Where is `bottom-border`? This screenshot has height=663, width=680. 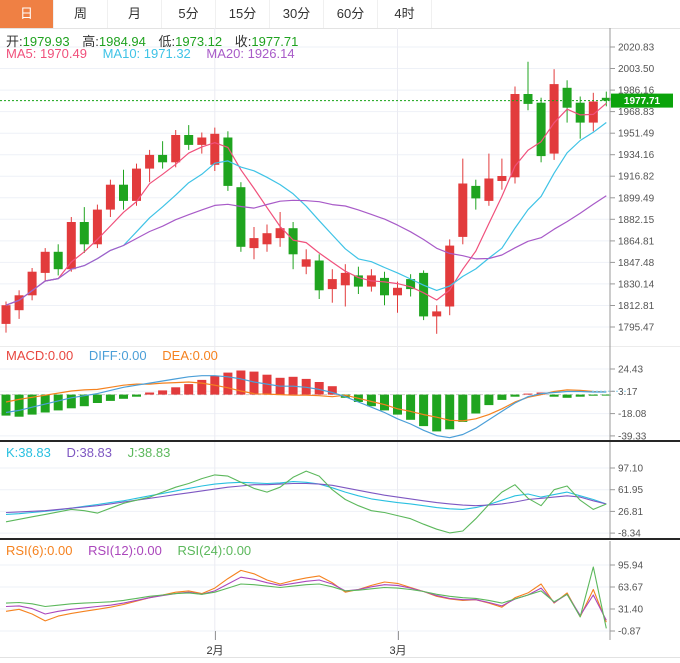
bottom-border is located at coordinates (340, 657).